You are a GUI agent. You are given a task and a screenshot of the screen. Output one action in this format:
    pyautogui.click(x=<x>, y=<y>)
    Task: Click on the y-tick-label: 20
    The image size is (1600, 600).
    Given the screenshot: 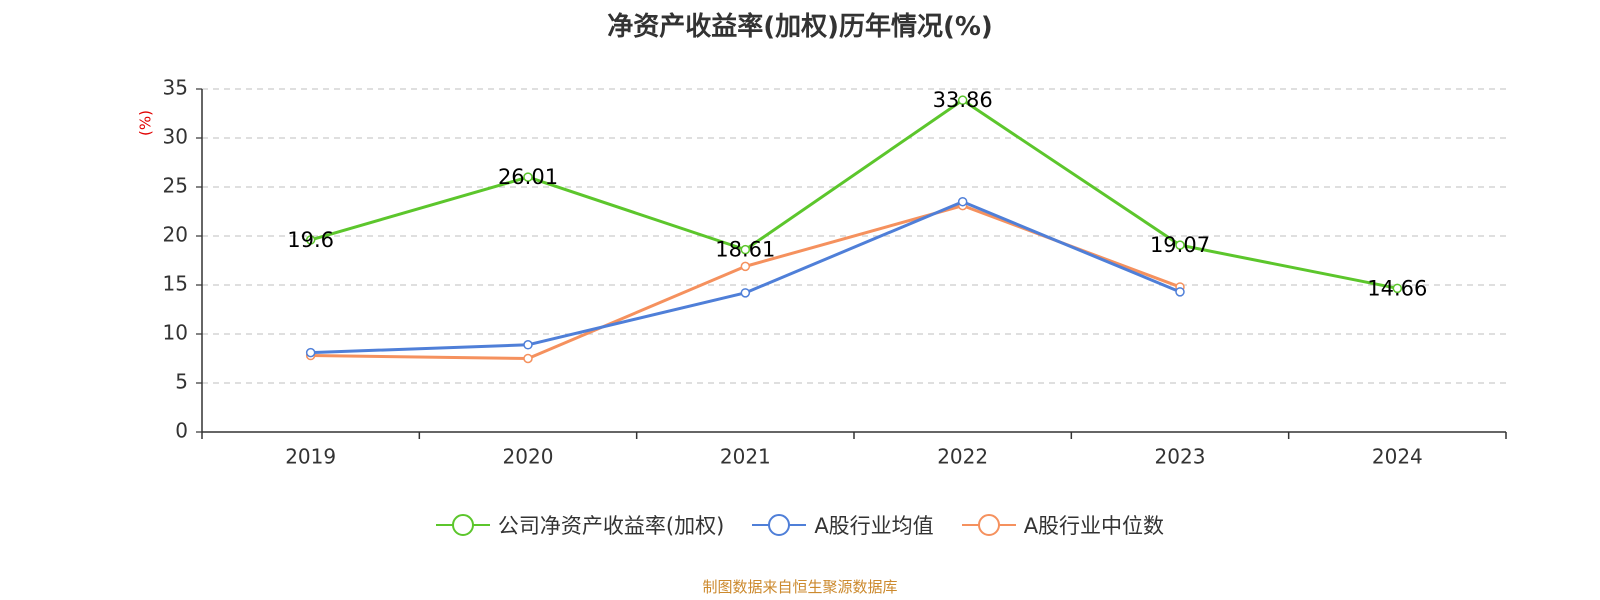 What is the action you would take?
    pyautogui.click(x=175, y=235)
    